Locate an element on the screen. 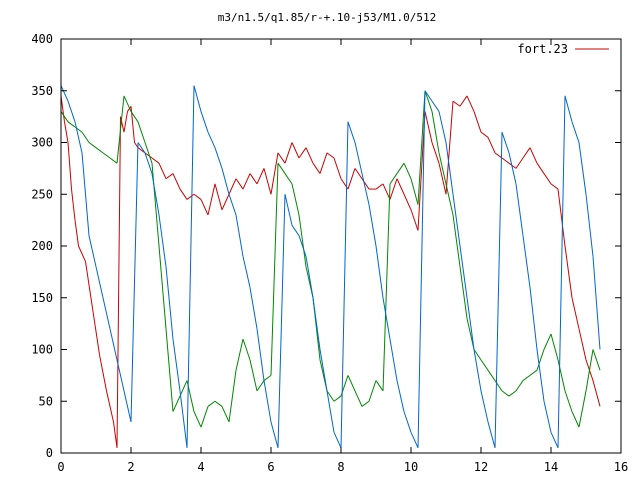  x-tick-label: 6 is located at coordinates (270, 467).